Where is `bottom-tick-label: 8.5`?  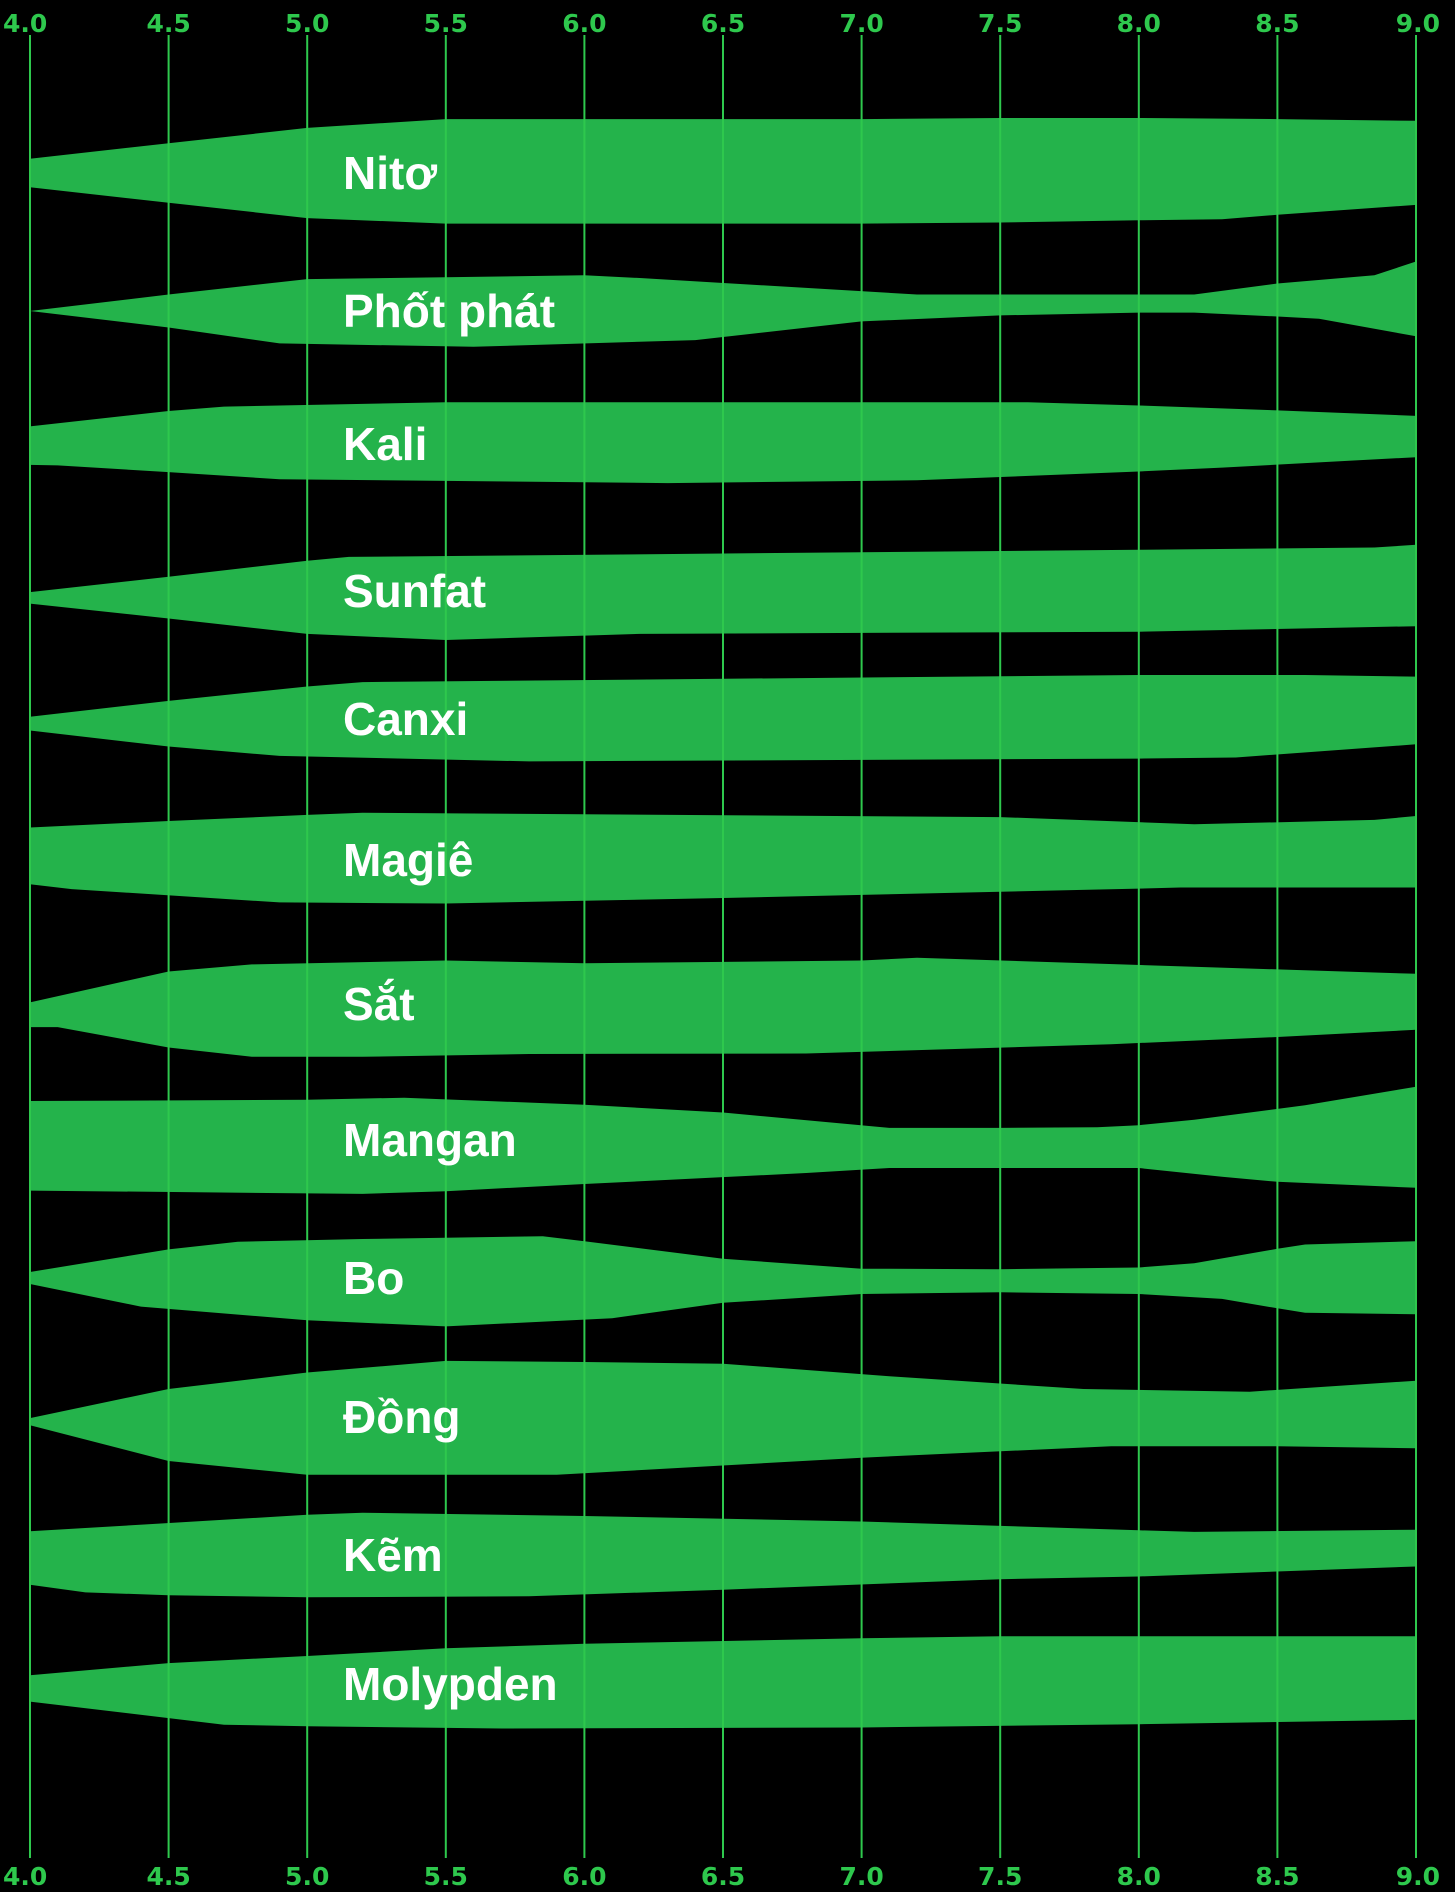 bottom-tick-label: 8.5 is located at coordinates (1277, 1876).